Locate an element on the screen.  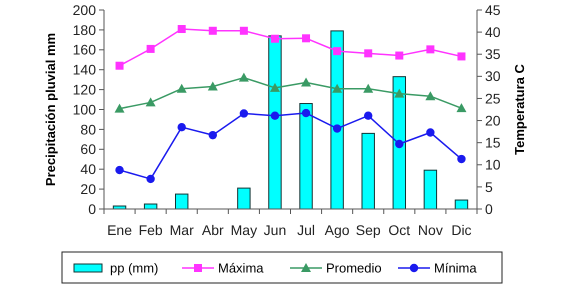
y-tick-label: 80 is located at coordinates (88, 129).